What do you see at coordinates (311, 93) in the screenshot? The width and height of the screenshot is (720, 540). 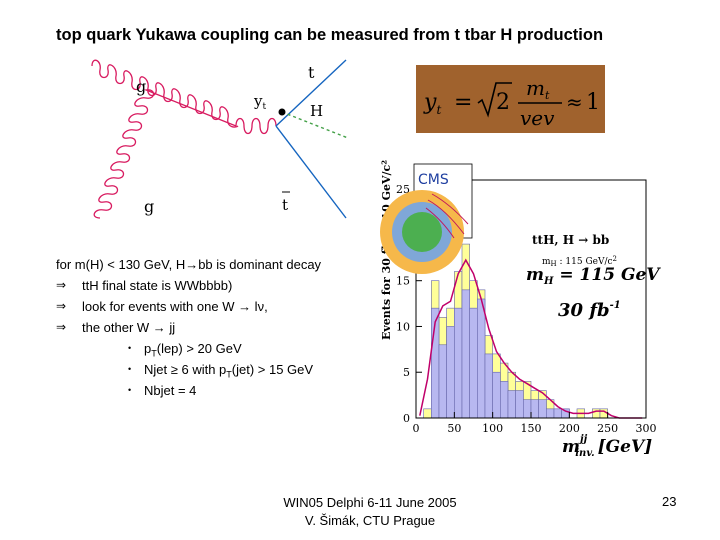 I see `top-quark-line` at bounding box center [311, 93].